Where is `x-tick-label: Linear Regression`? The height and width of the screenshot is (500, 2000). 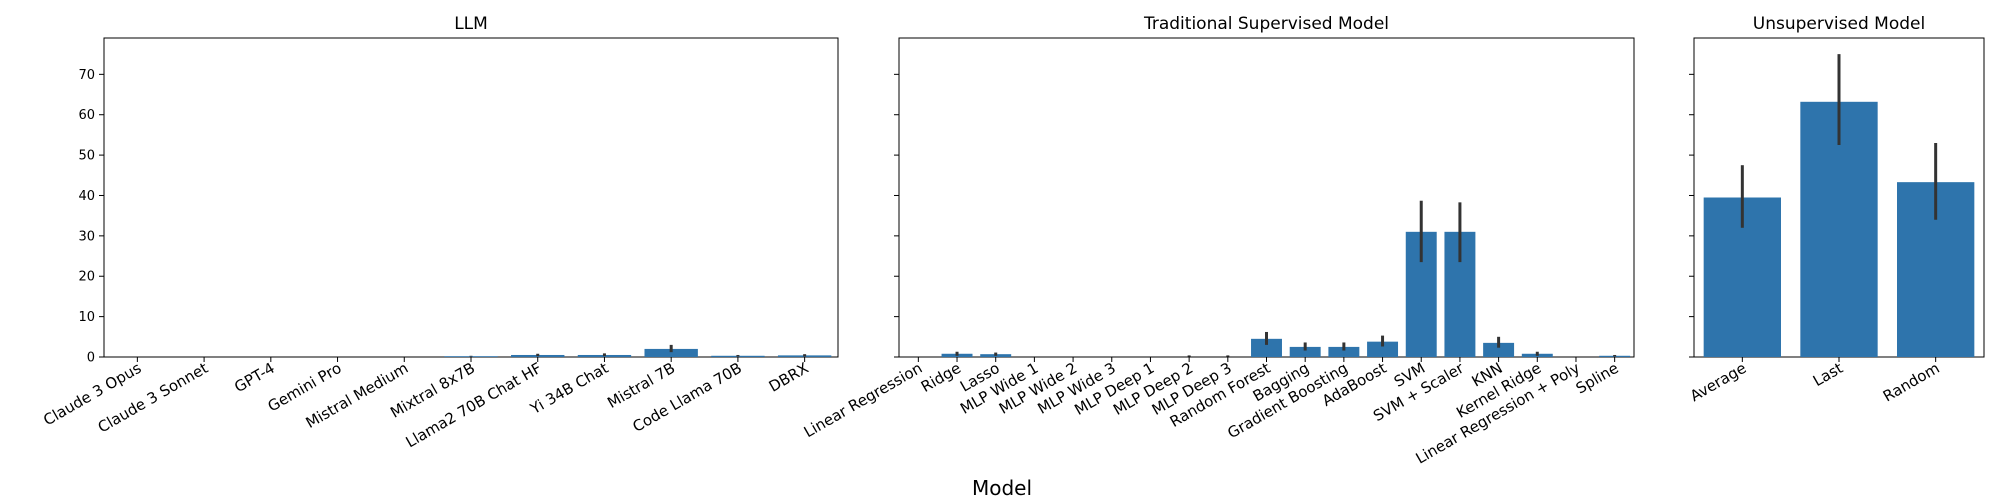 x-tick-label: Linear Regression is located at coordinates (863, 400).